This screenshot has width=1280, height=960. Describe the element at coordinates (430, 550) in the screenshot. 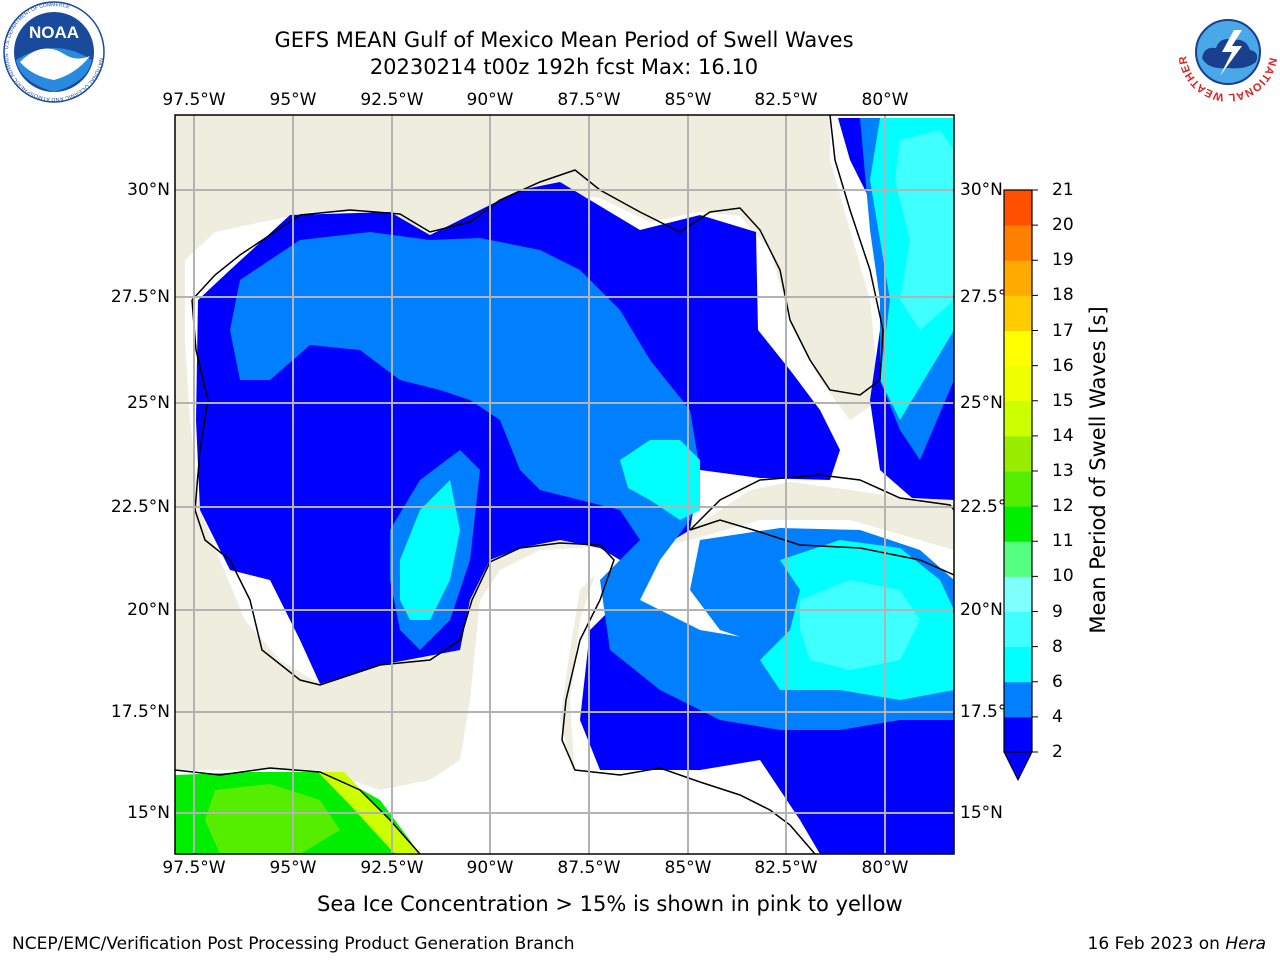

I see `field-6to8-west` at that location.